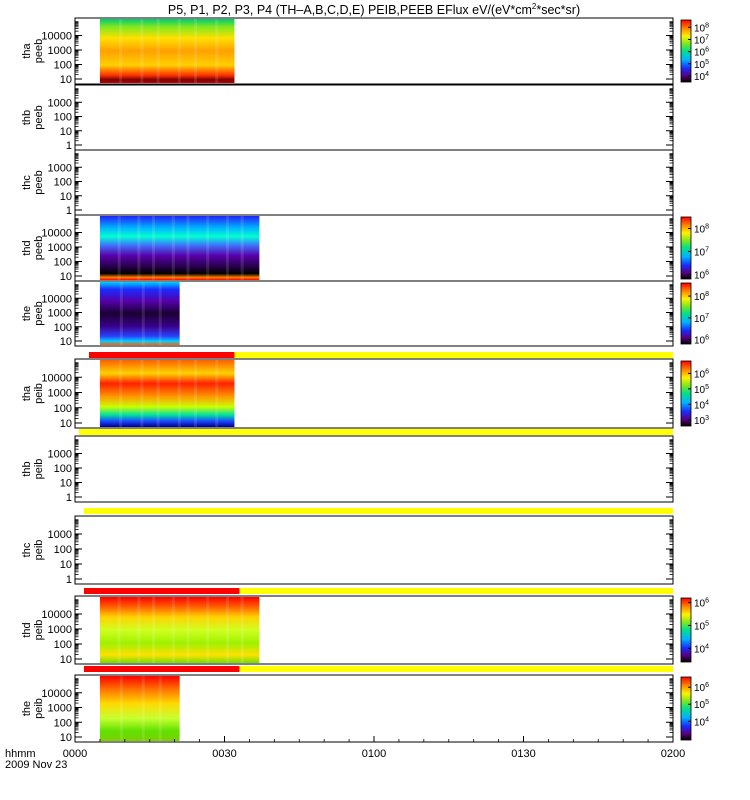  Describe the element at coordinates (33, 469) in the screenshot. I see `y-axis-label: thbpeib` at that location.